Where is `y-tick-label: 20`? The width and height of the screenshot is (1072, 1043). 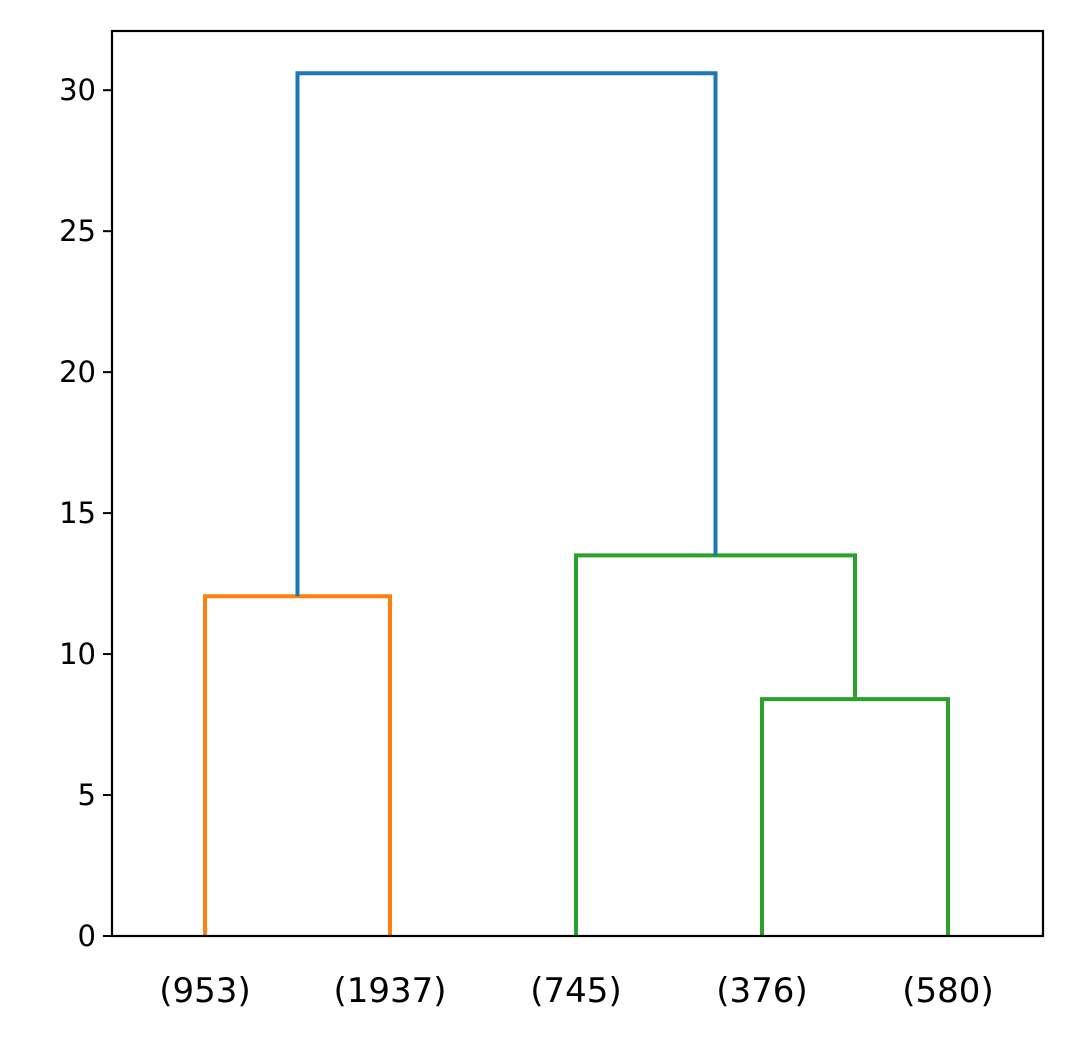 y-tick-label: 20 is located at coordinates (77, 372).